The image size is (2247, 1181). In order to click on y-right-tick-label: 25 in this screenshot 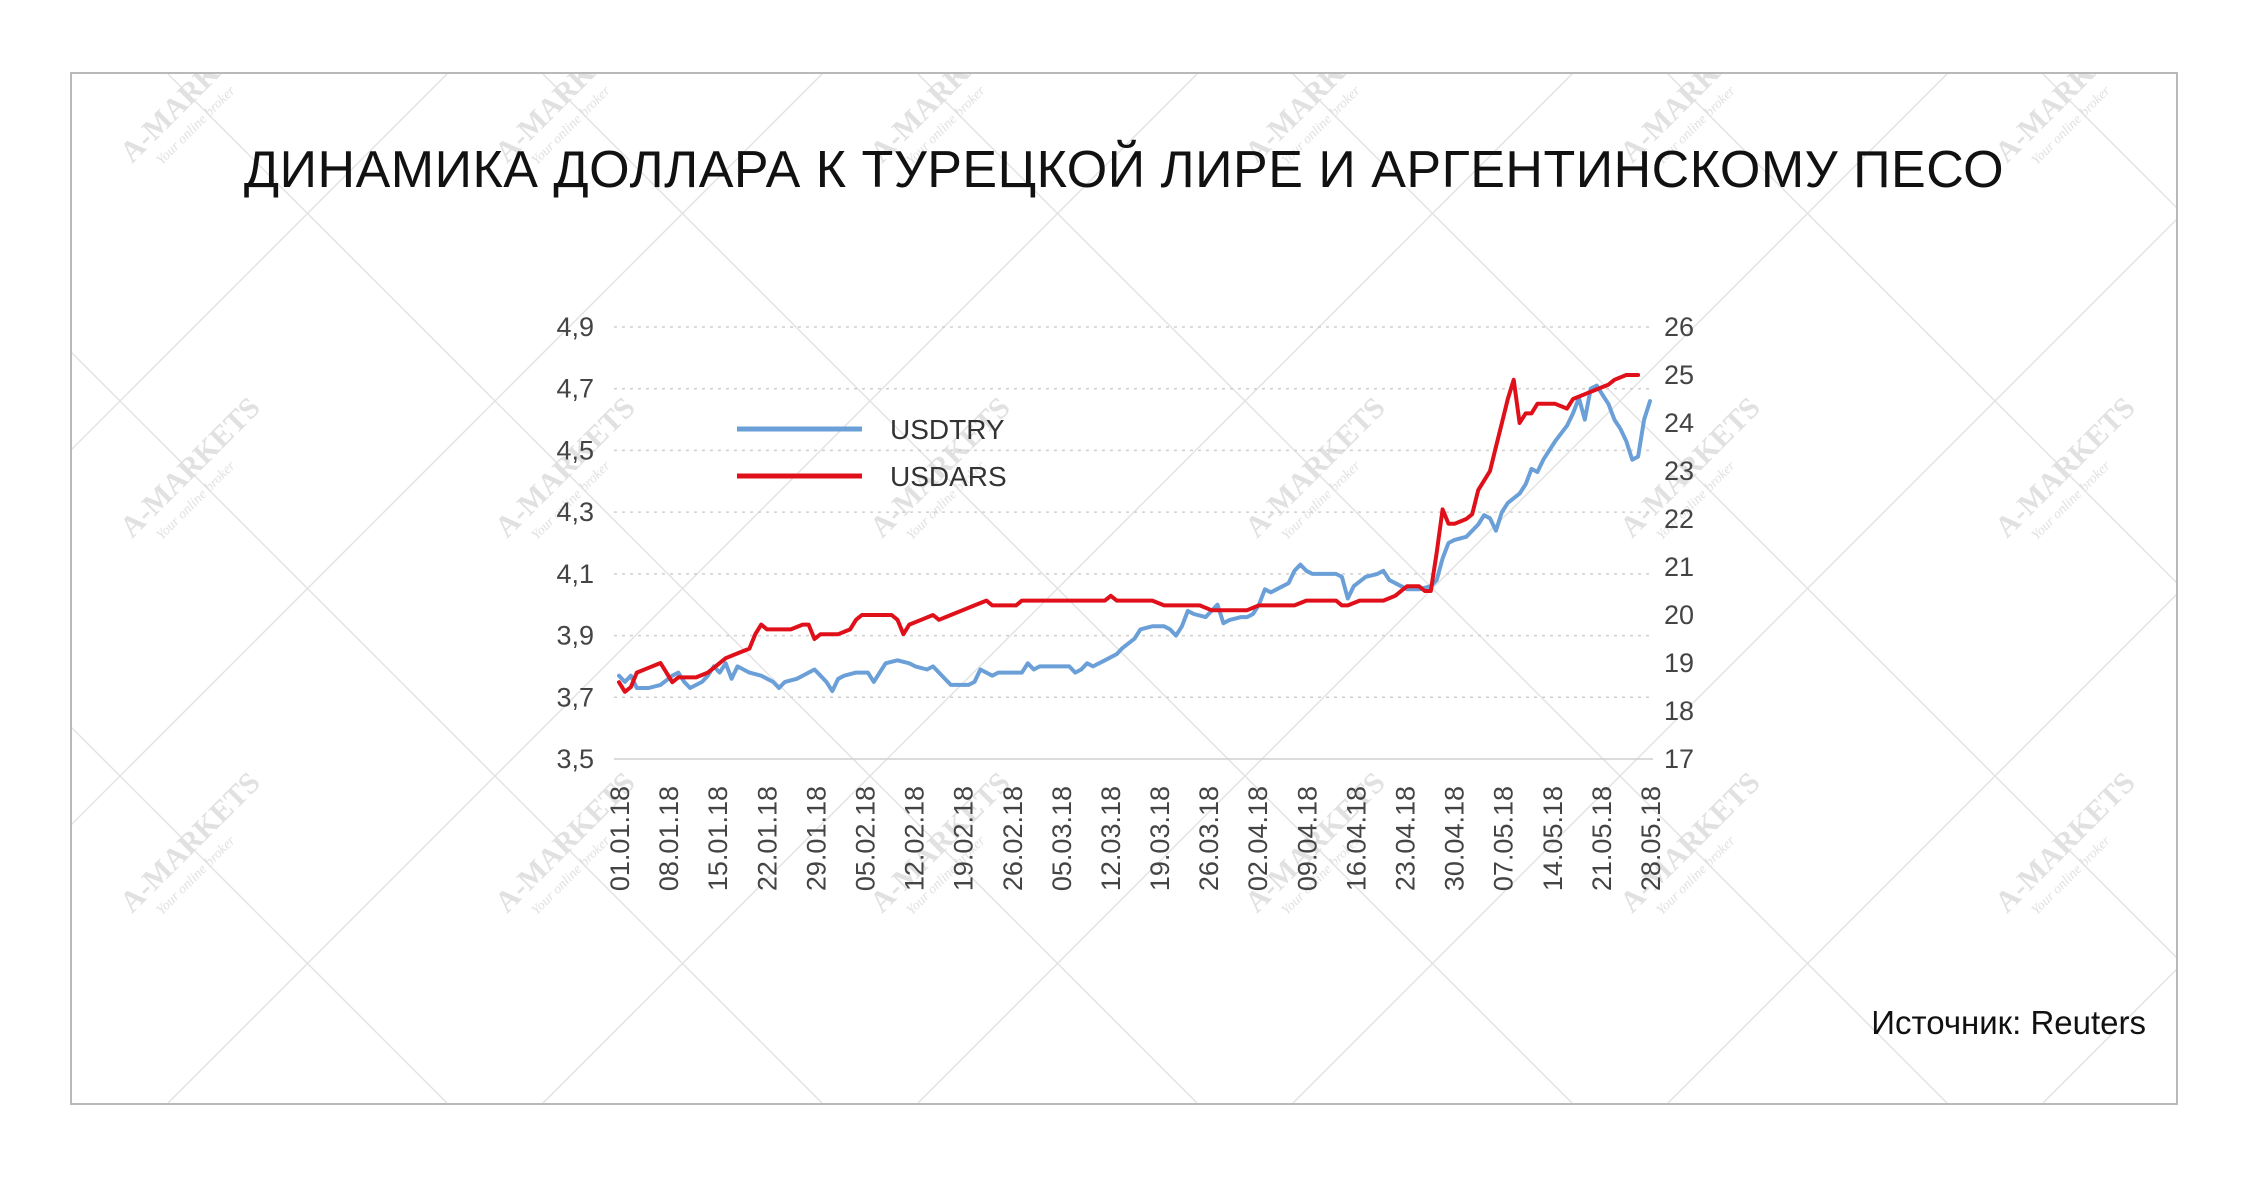, I will do `click(1679, 375)`.